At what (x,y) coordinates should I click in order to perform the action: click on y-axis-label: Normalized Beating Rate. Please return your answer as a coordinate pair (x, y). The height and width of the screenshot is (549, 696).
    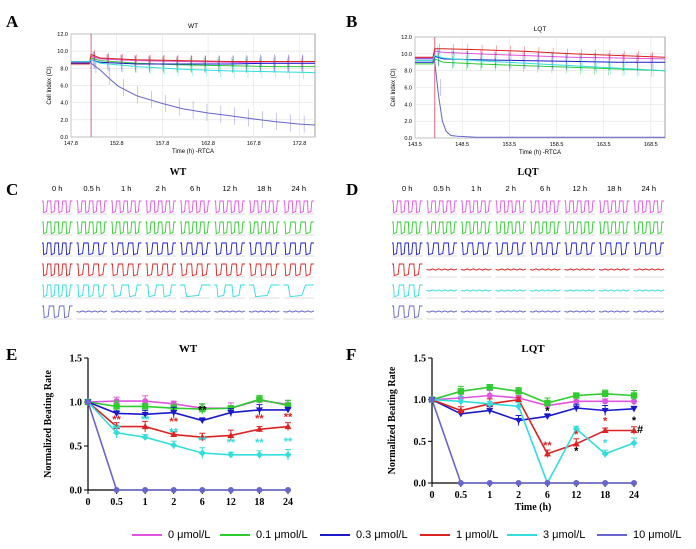
    Looking at the image, I should click on (392, 420).